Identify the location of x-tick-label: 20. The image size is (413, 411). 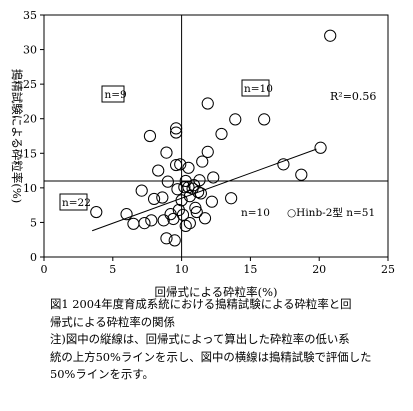
(319, 269).